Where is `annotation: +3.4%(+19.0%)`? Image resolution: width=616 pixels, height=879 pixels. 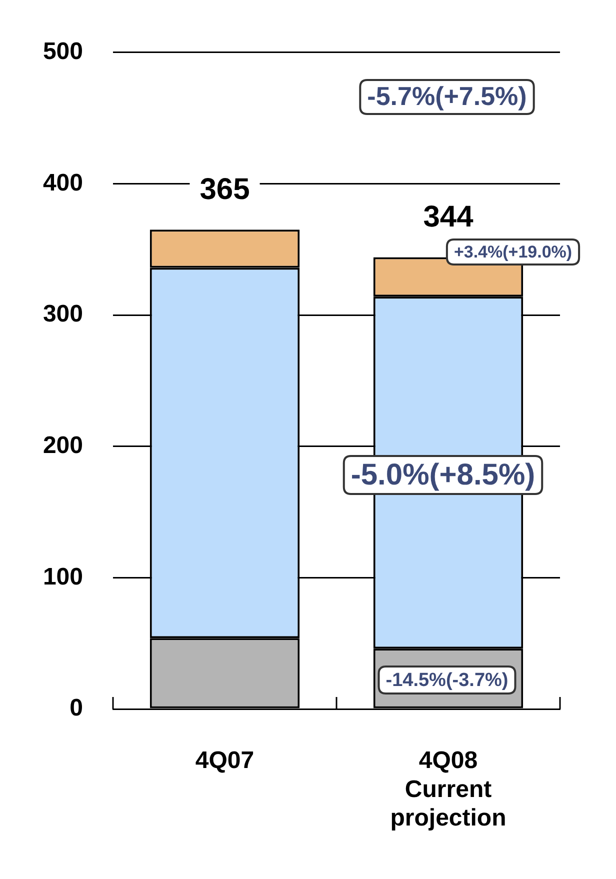 annotation: +3.4%(+19.0%) is located at coordinates (513, 252).